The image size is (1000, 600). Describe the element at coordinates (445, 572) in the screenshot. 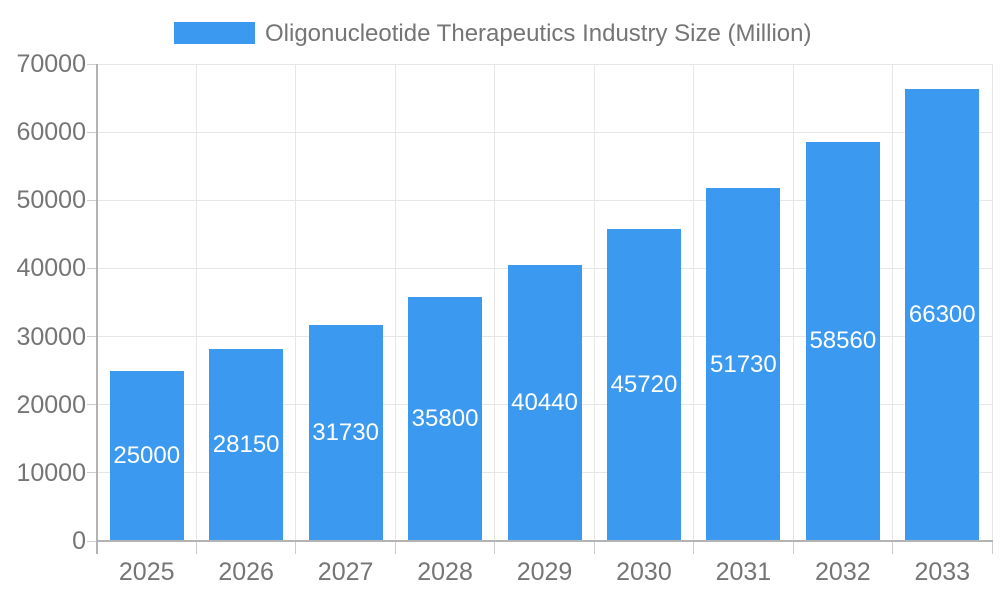

I see `x-tick-label: 2028` at that location.